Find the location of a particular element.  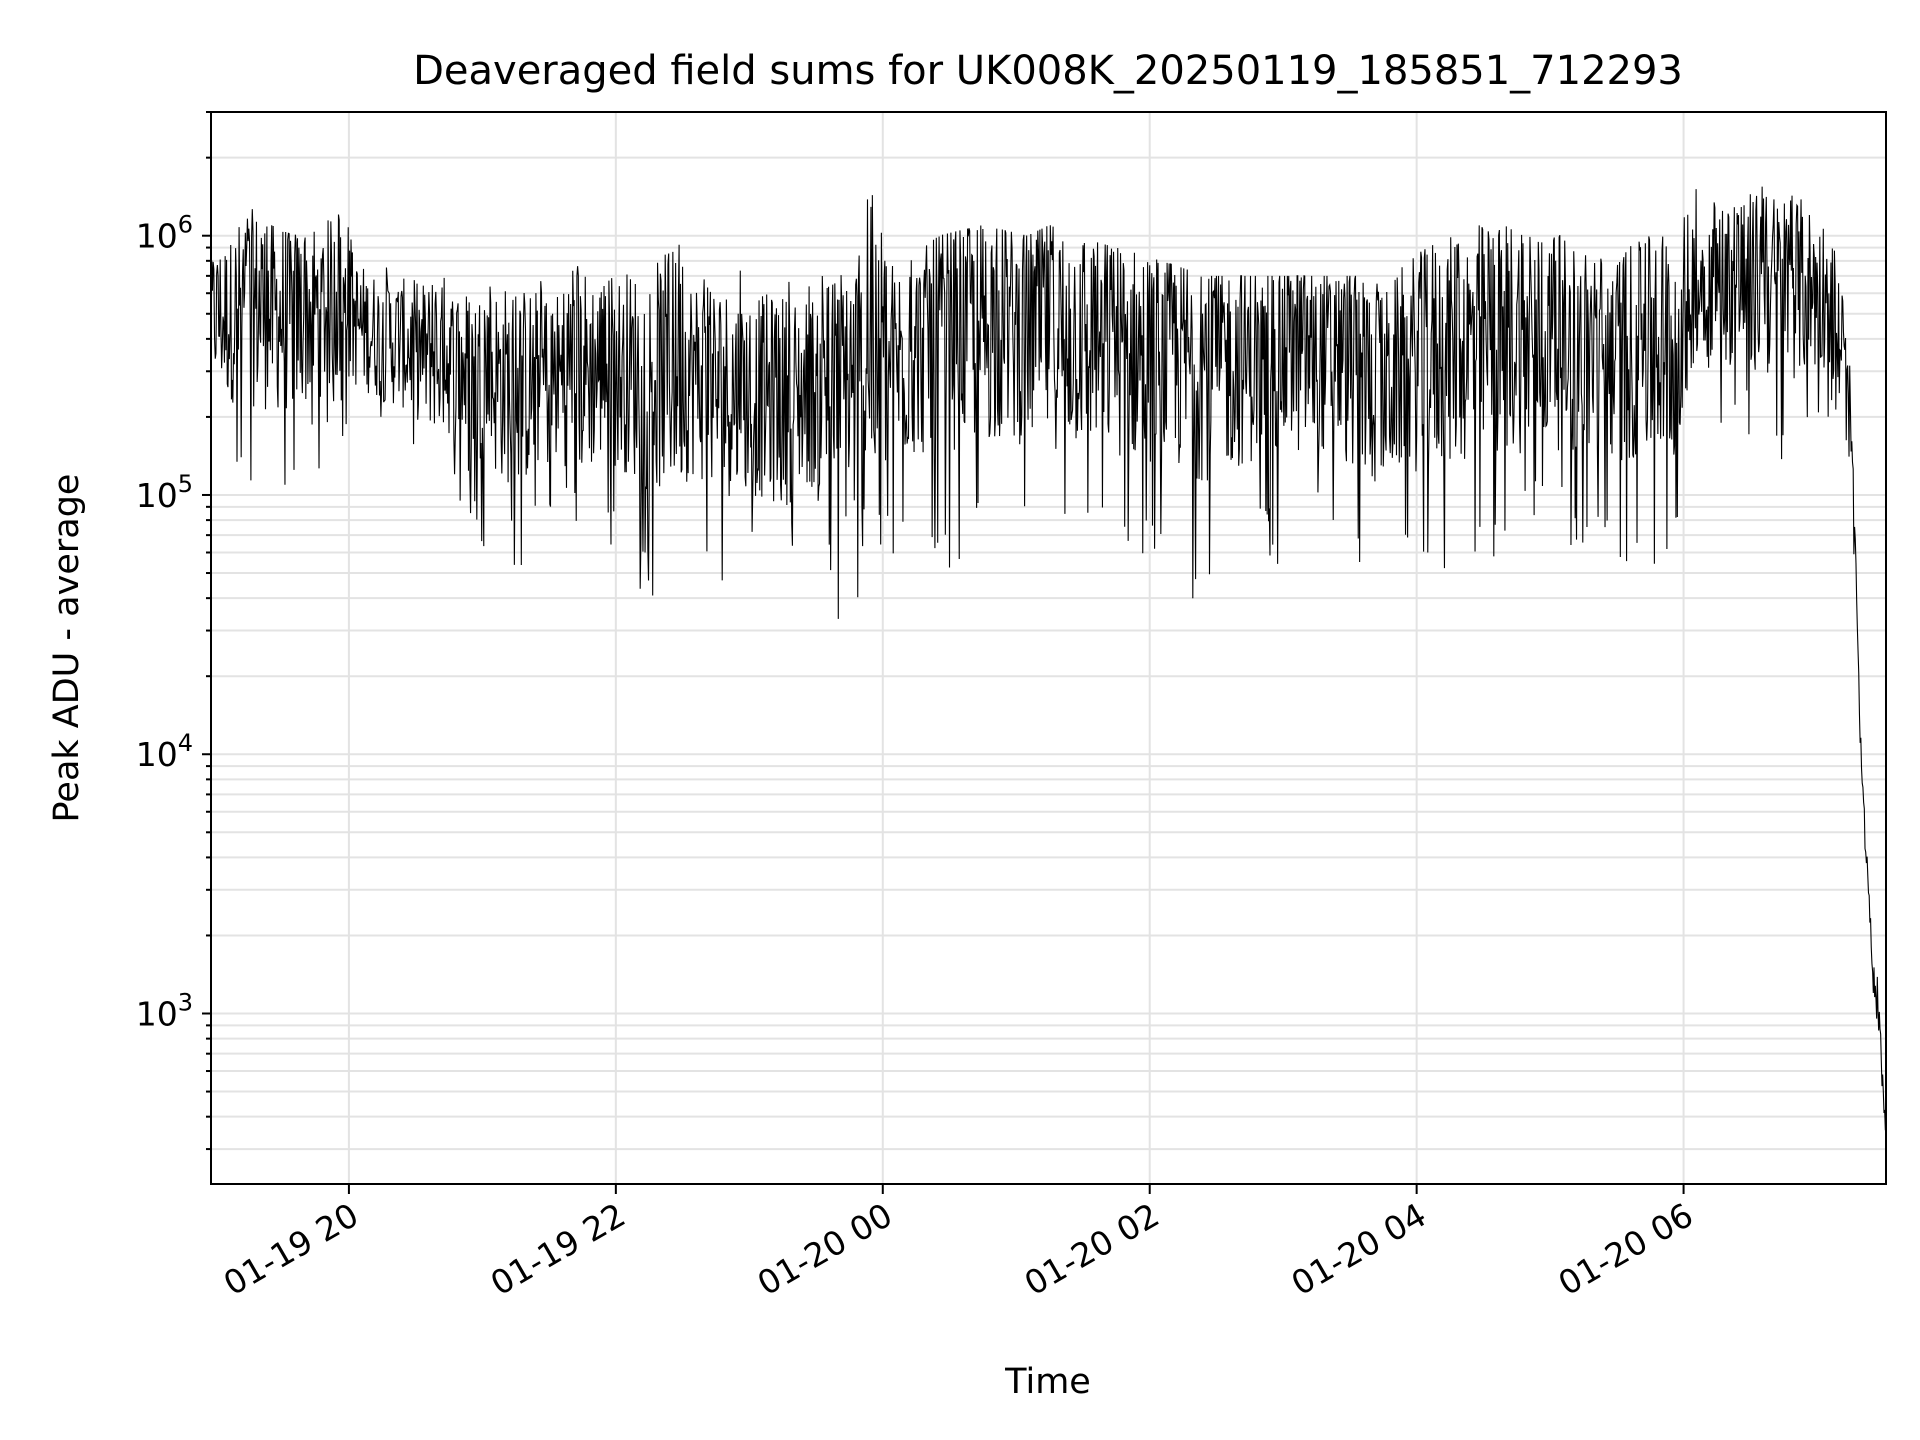

y-tick-label: 10⁴ is located at coordinates (164, 751).